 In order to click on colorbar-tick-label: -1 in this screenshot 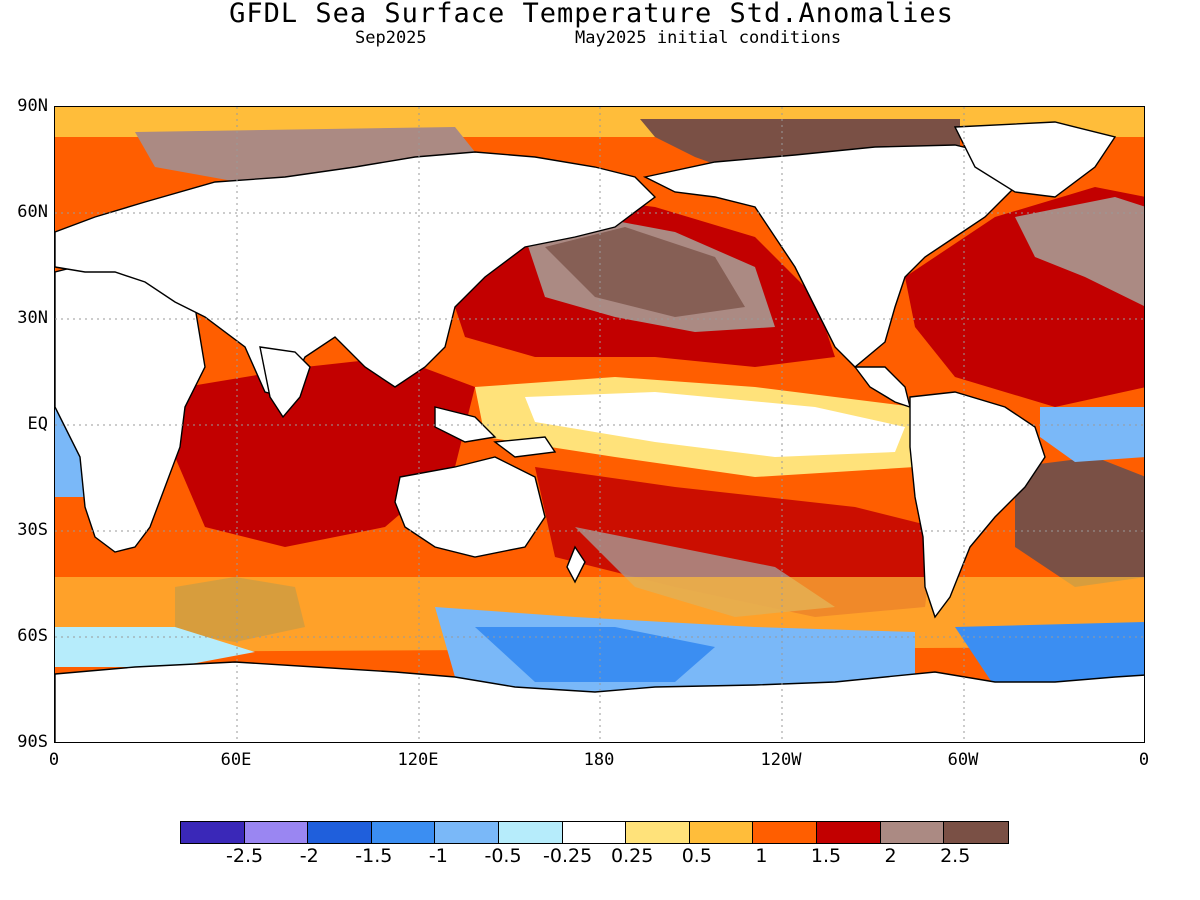, I will do `click(438, 856)`.